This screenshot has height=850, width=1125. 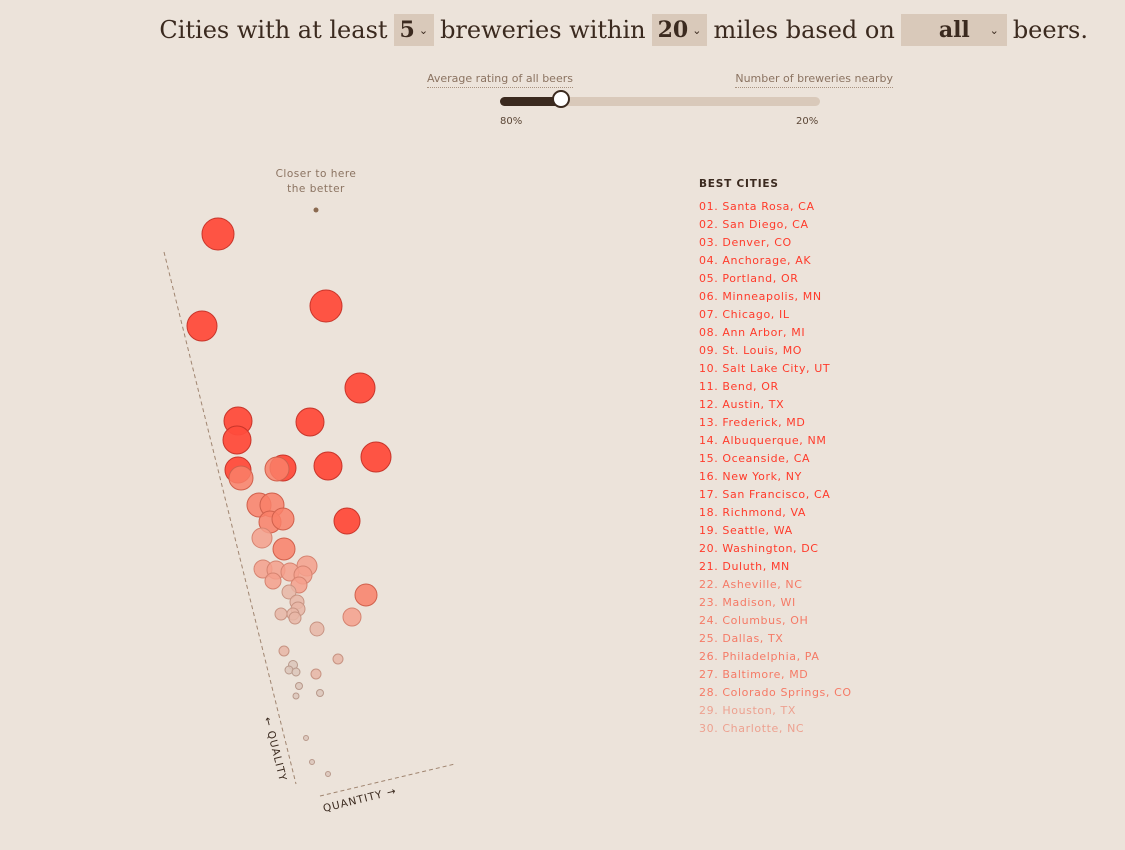 I want to click on city-list-item: 20. Washington, DC, so click(x=759, y=548).